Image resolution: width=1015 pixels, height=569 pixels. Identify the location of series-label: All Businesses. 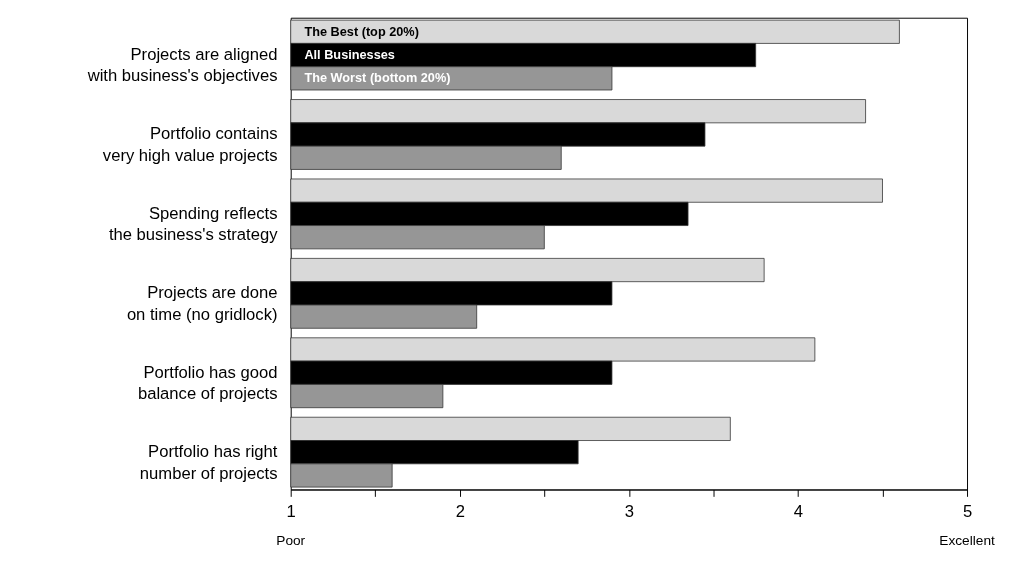
(349, 54).